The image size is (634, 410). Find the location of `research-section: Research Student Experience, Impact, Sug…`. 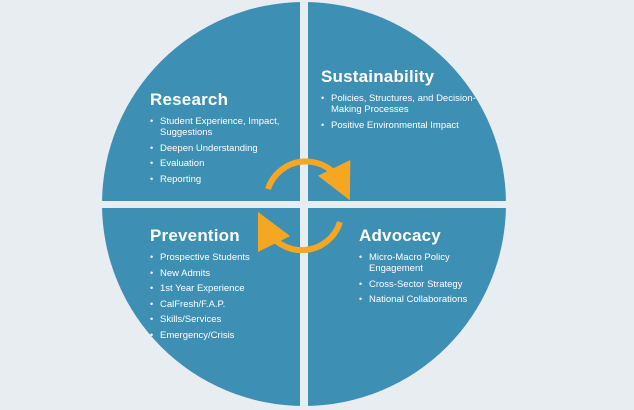

research-section: Research Student Experience, Impact, Sug… is located at coordinates (215, 139).